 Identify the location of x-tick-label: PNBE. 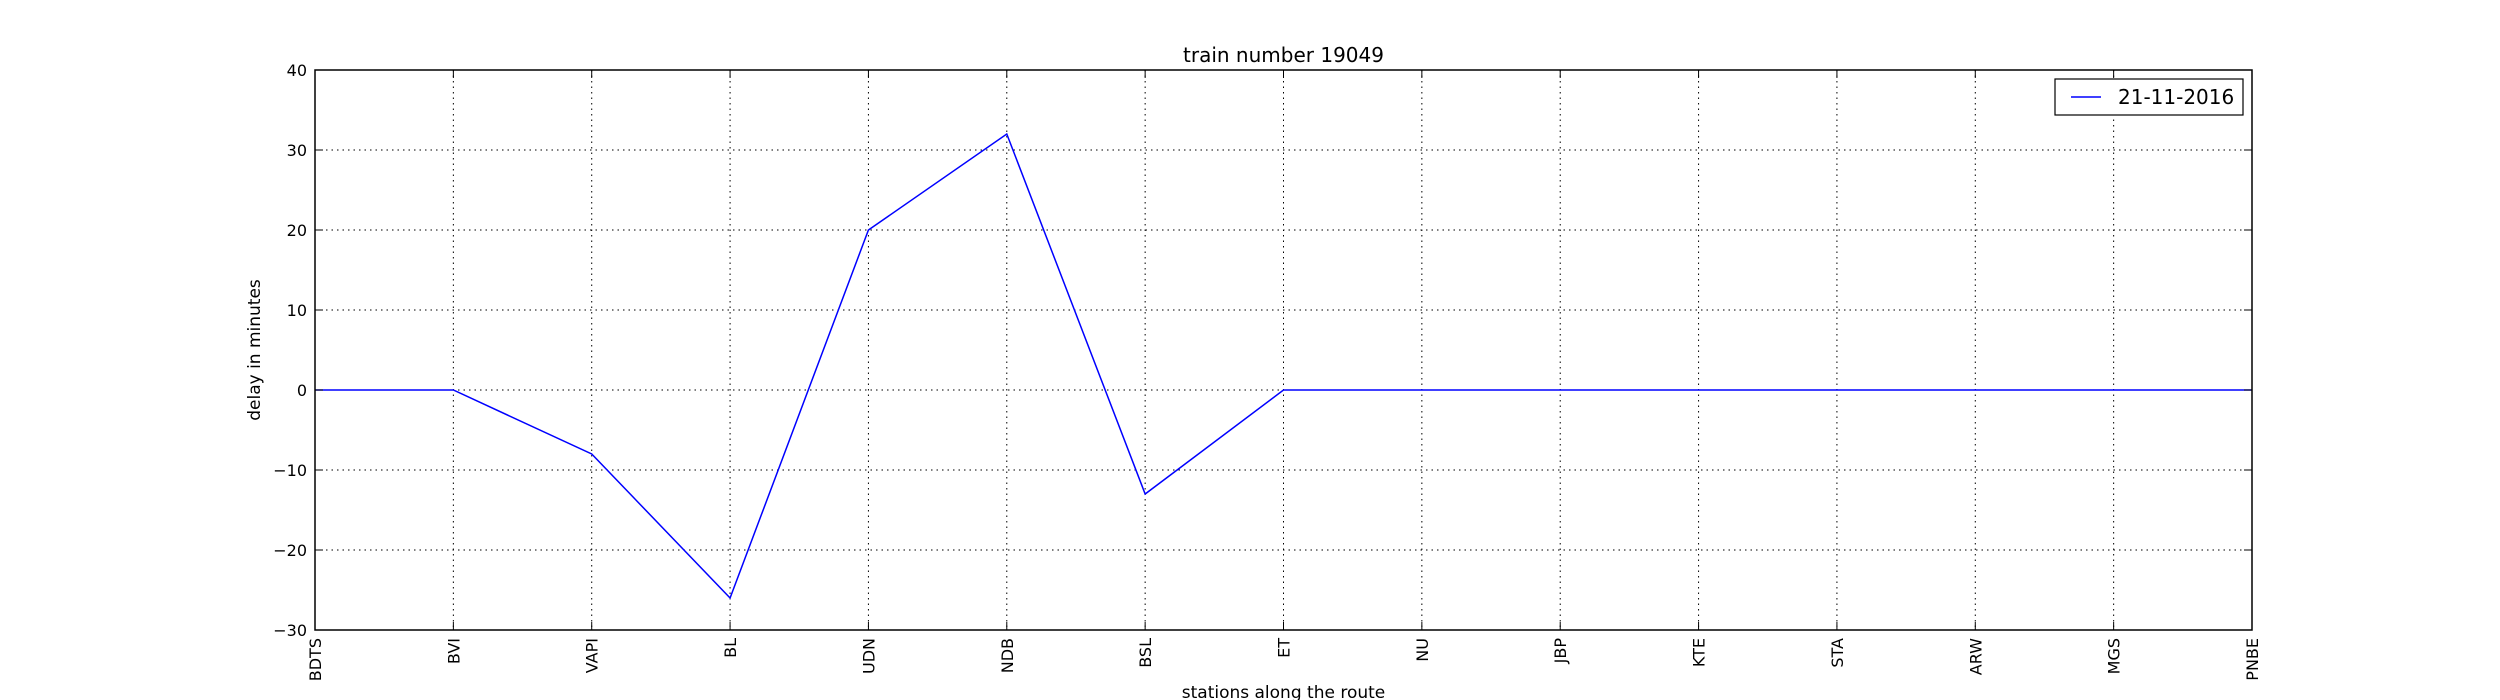
(2252, 659).